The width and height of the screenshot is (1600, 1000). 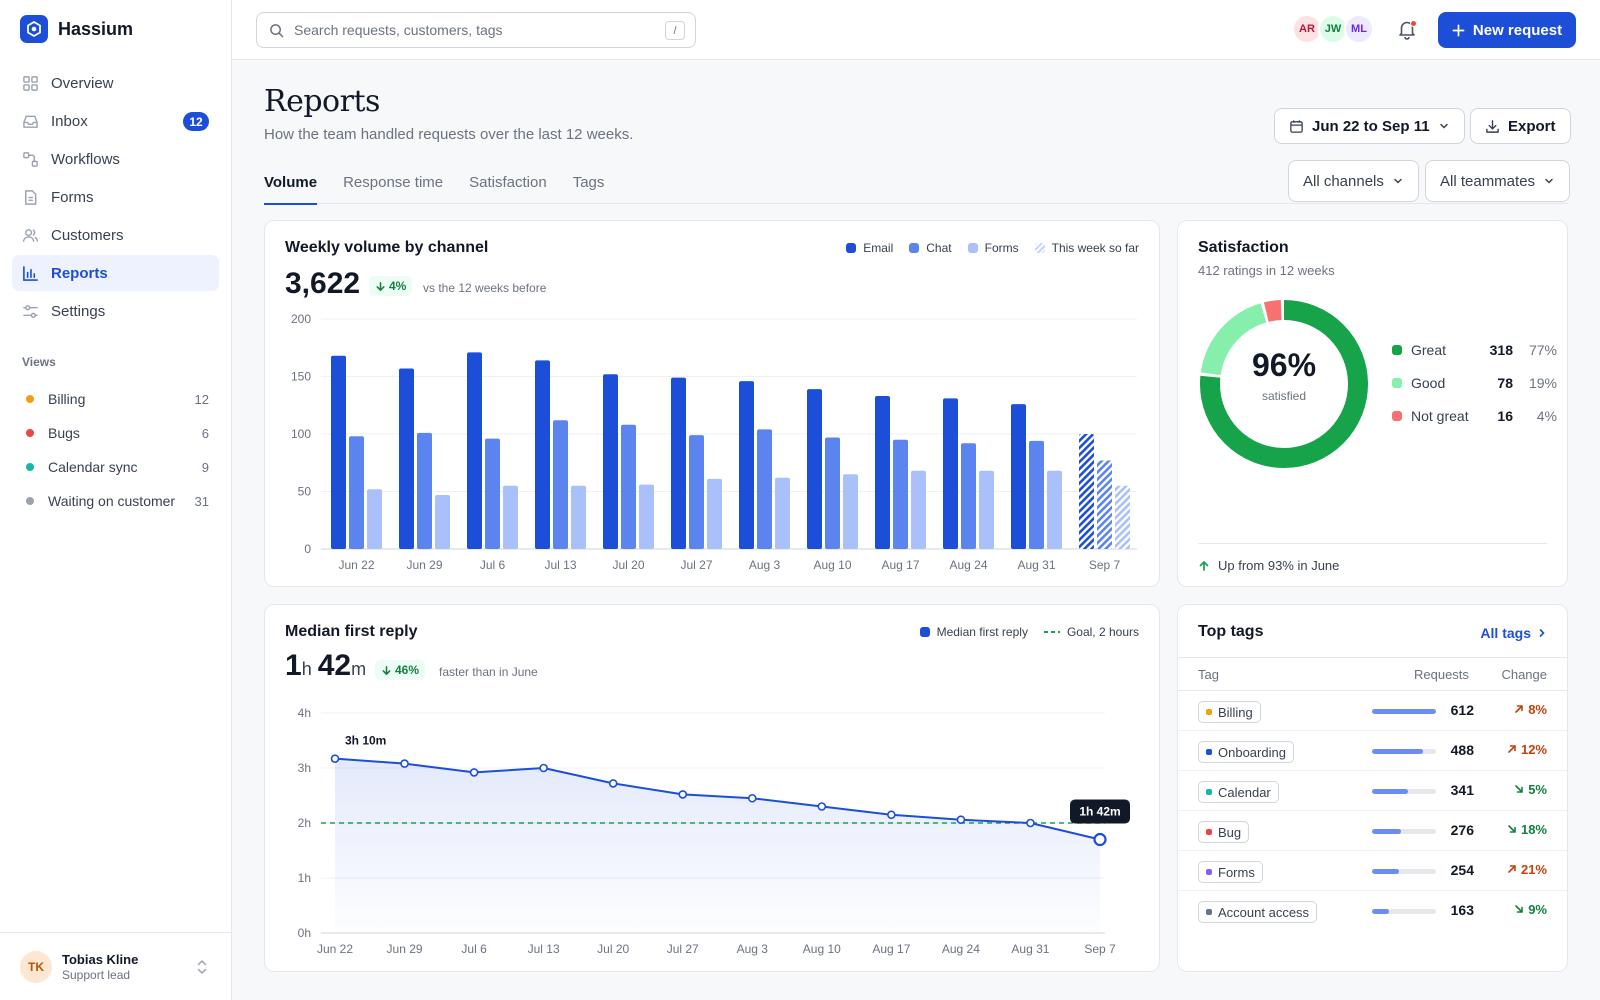 What do you see at coordinates (304, 933) in the screenshot?
I see `y-tick-label: 0h` at bounding box center [304, 933].